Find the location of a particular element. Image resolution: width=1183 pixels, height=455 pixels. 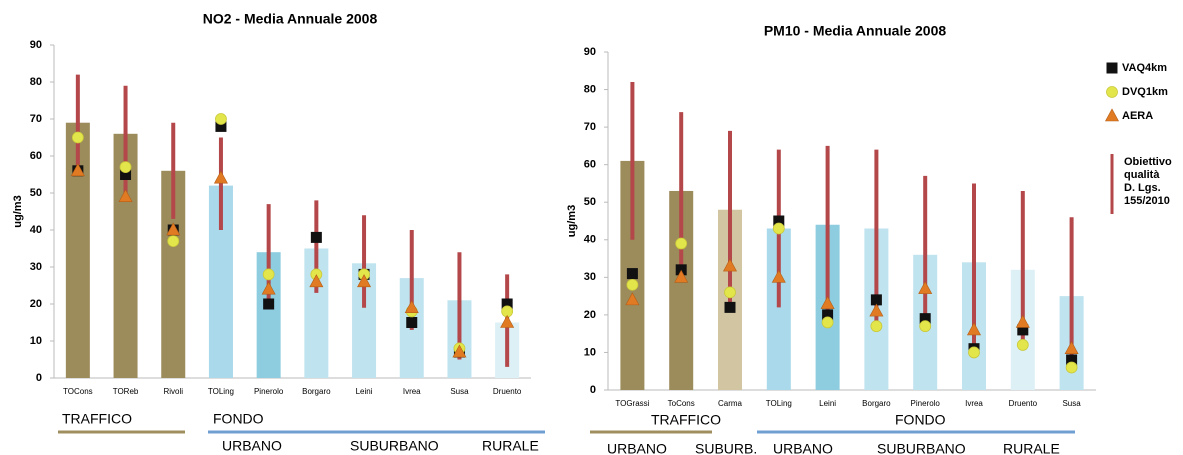

x-tick-label: Druento is located at coordinates (1023, 403).